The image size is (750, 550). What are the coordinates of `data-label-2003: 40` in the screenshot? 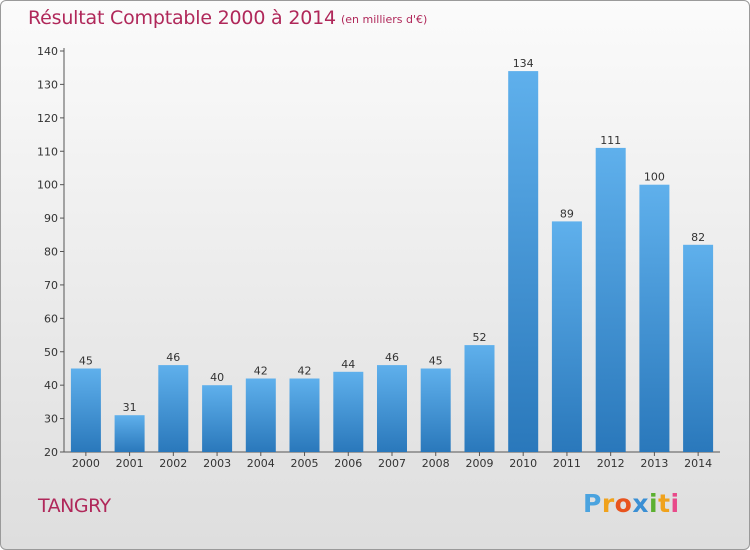 It's located at (217, 377).